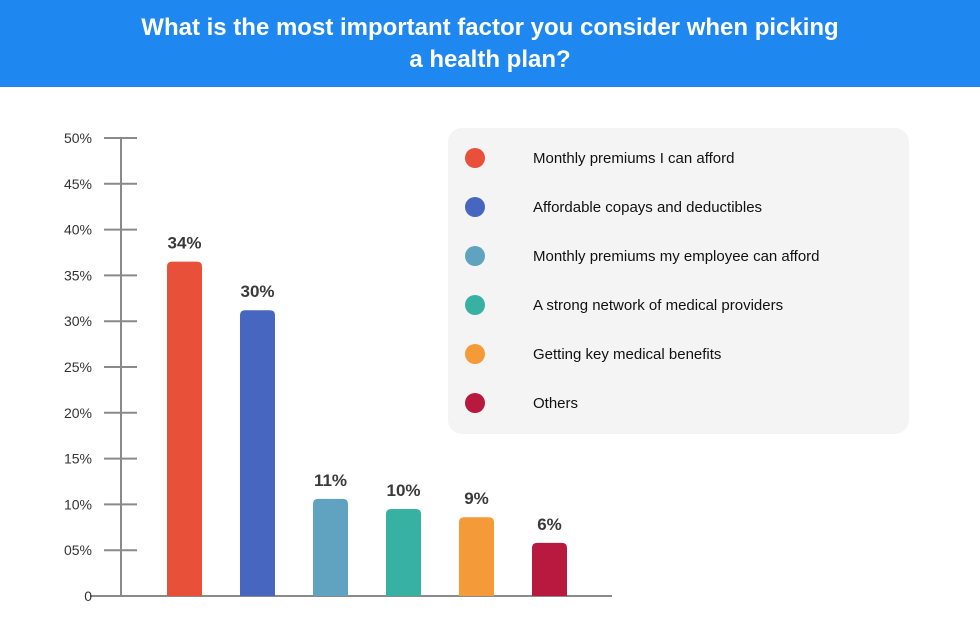 The height and width of the screenshot is (637, 980). What do you see at coordinates (78, 275) in the screenshot?
I see `y-tick-label: 35%` at bounding box center [78, 275].